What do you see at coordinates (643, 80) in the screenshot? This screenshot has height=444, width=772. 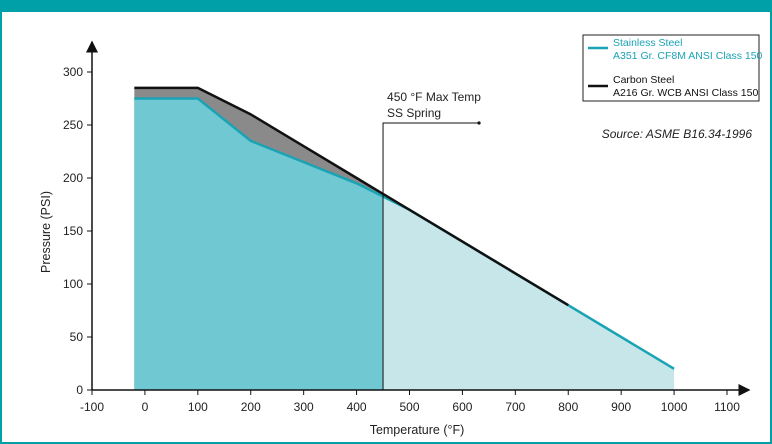 I see `legend-label-carbon-1: Carbon Steel` at bounding box center [643, 80].